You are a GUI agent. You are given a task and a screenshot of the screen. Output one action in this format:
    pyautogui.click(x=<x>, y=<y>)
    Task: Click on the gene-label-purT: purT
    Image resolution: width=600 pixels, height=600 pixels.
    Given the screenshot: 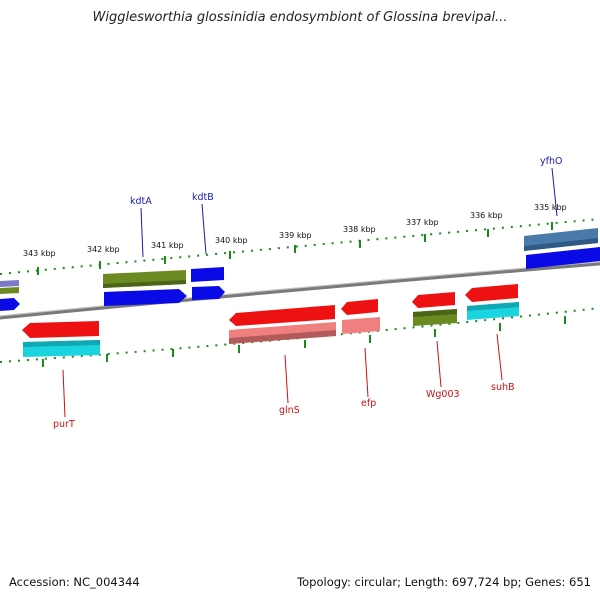 What is the action you would take?
    pyautogui.click(x=64, y=424)
    